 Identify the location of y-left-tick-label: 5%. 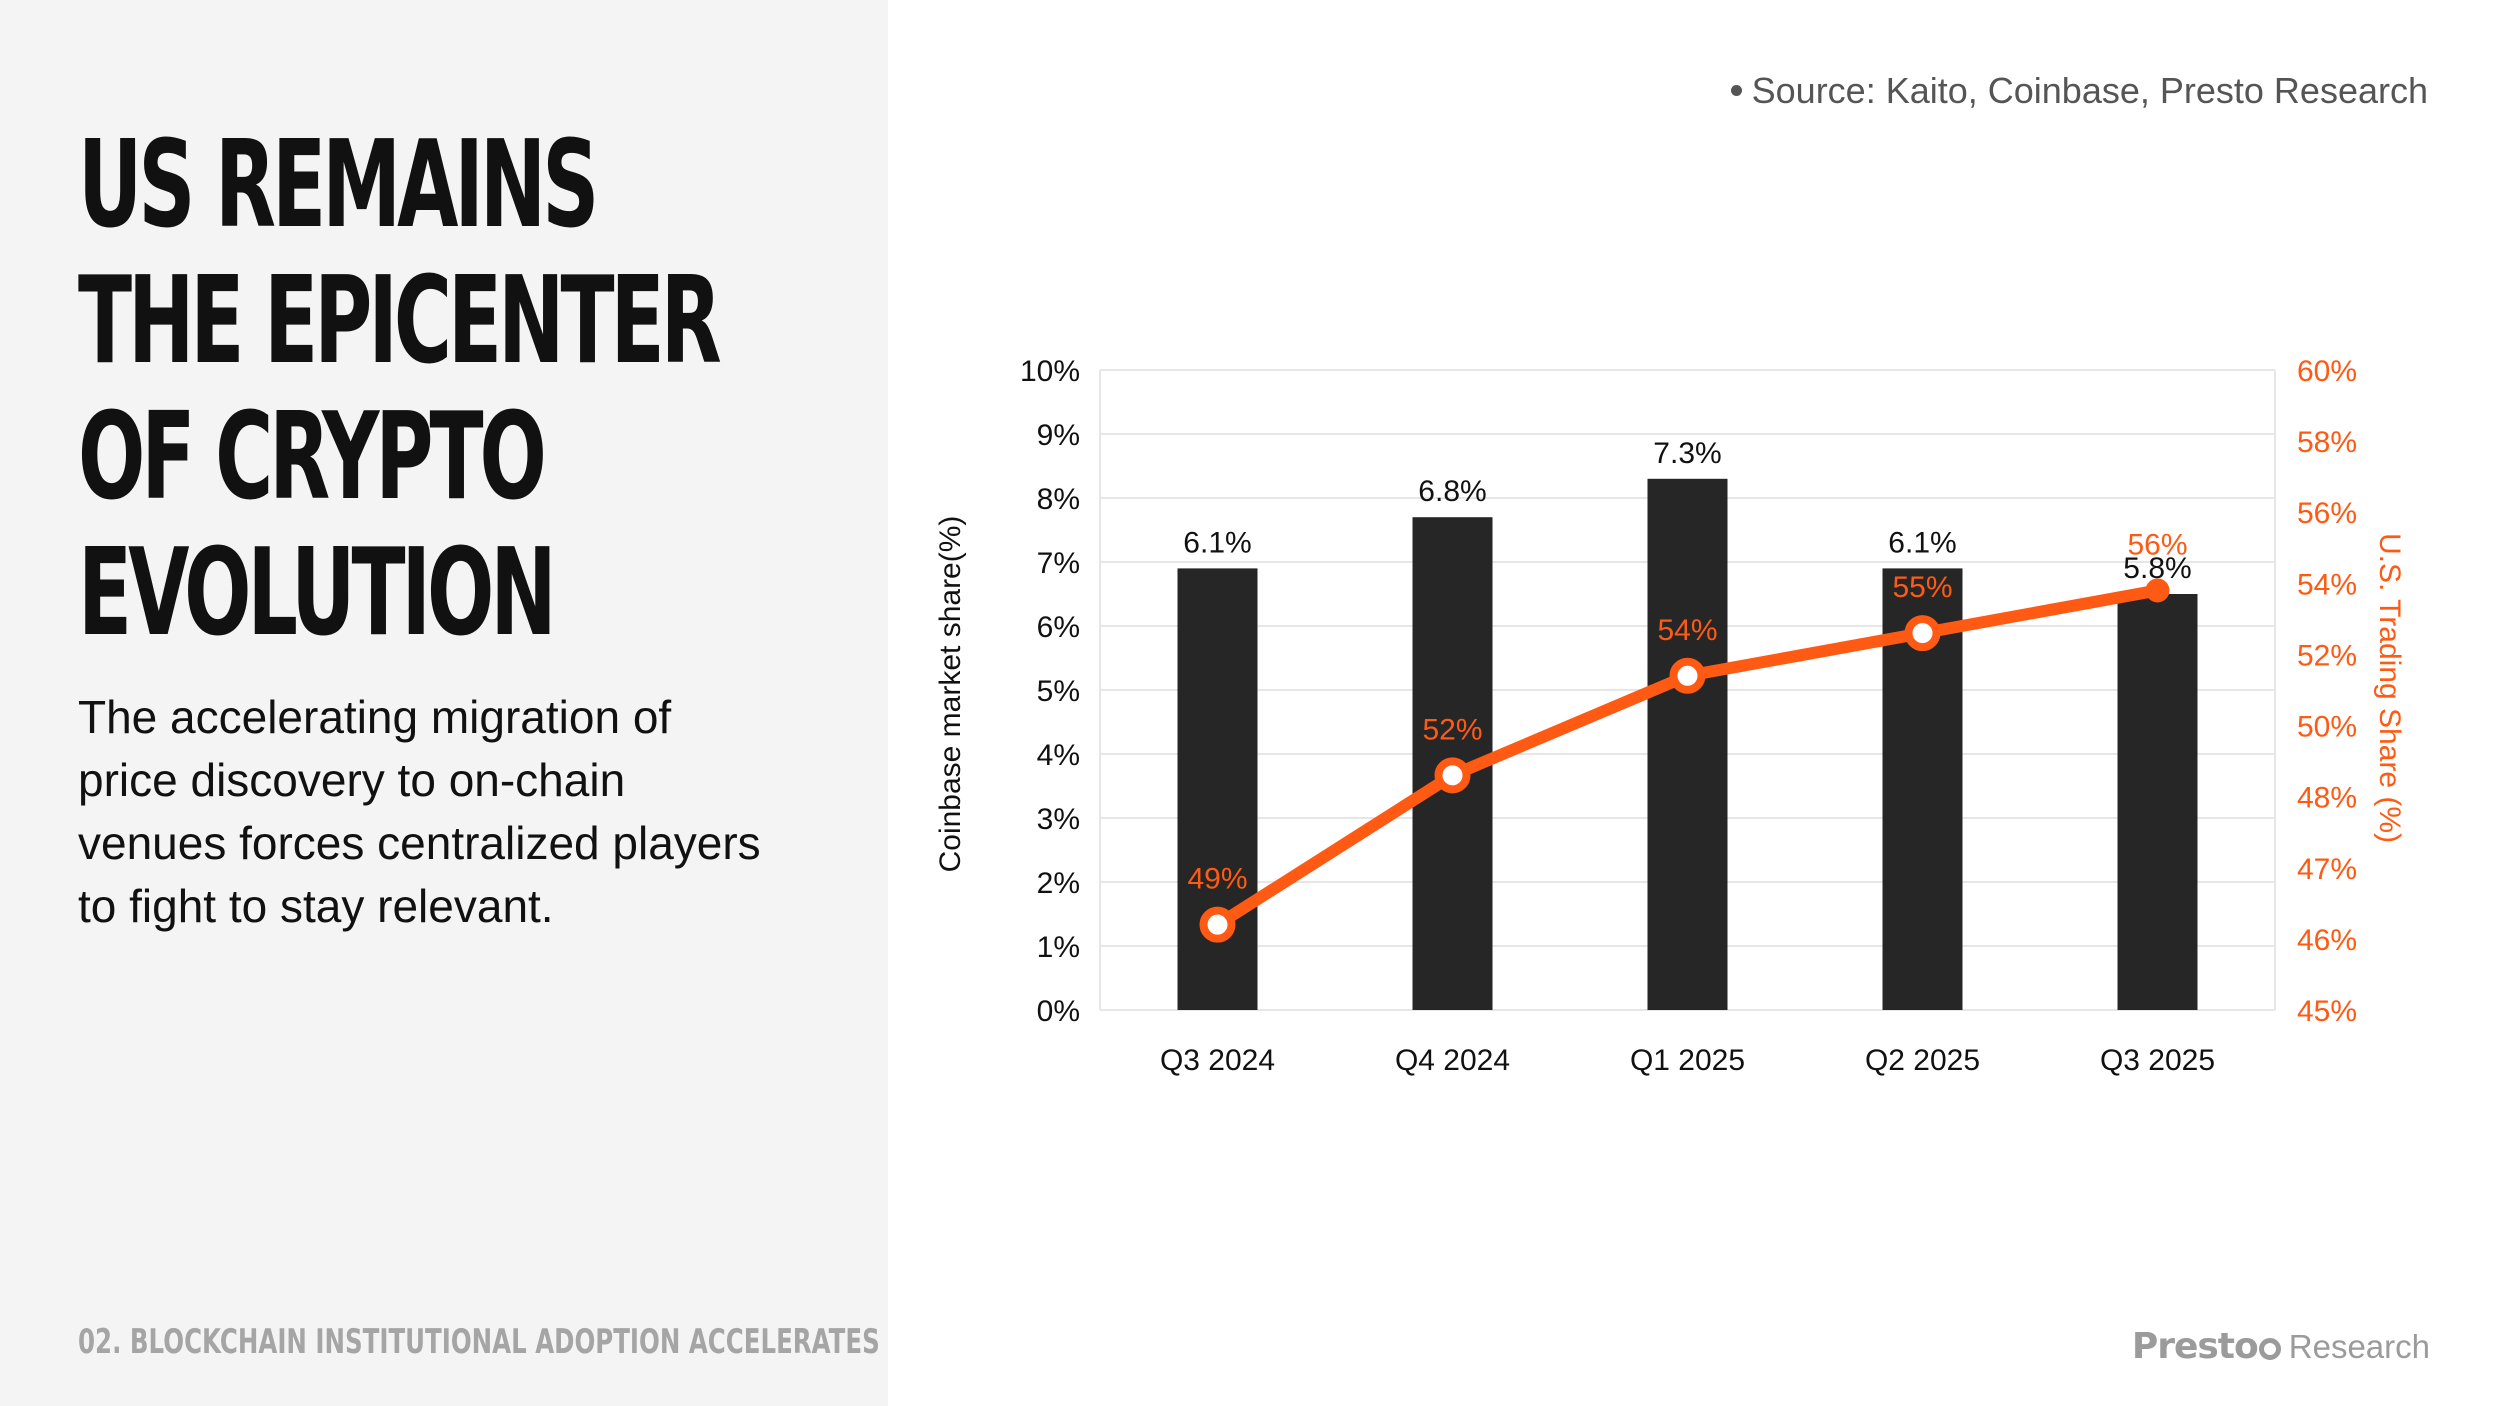
(1058, 691).